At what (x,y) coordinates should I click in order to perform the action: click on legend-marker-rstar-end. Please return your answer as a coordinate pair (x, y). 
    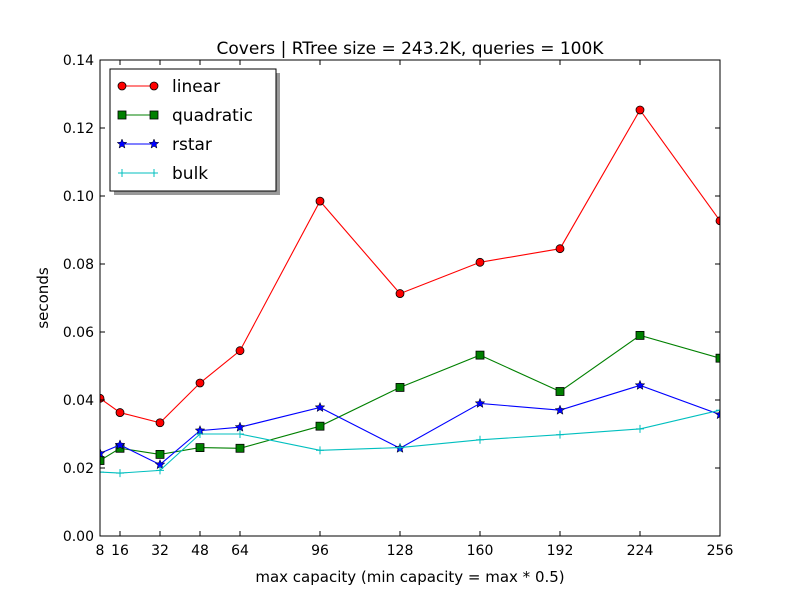
    Looking at the image, I should click on (154, 143).